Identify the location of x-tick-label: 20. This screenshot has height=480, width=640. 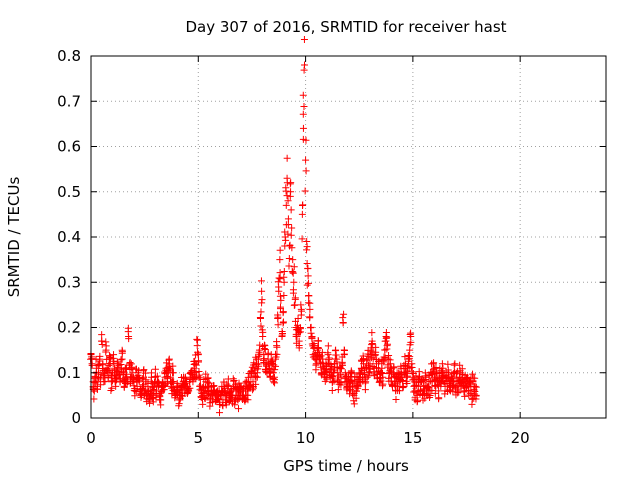
(520, 438).